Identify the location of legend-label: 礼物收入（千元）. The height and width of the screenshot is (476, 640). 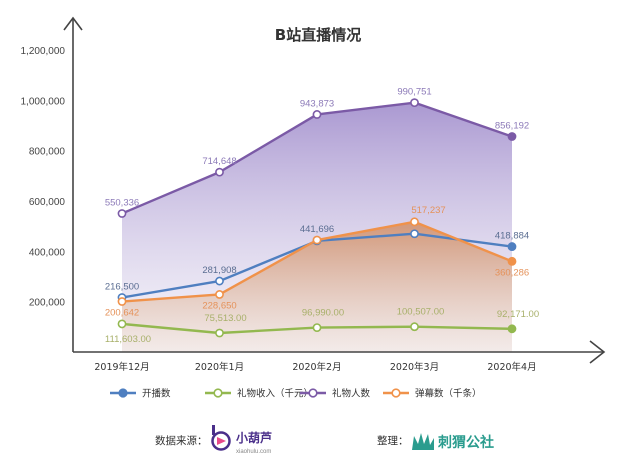
(275, 394).